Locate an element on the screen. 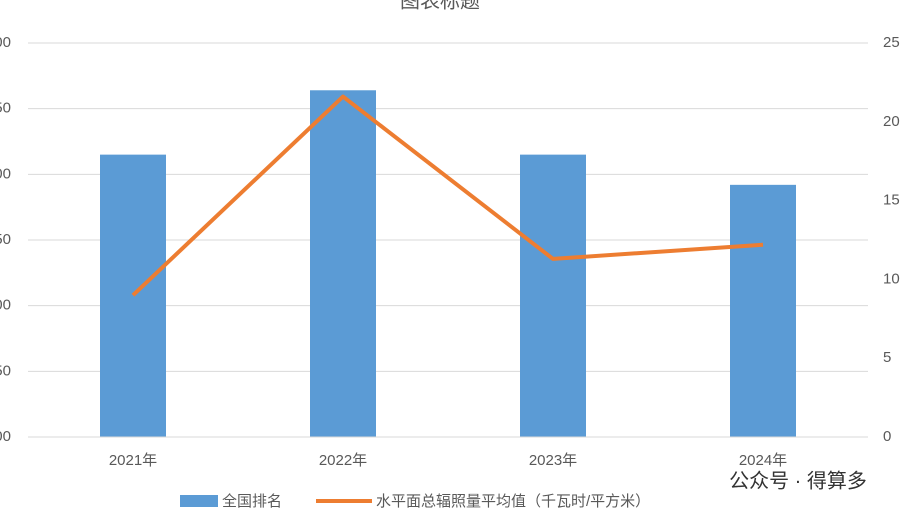 This screenshot has width=912, height=518. y2-tick-label: 15 is located at coordinates (891, 200).